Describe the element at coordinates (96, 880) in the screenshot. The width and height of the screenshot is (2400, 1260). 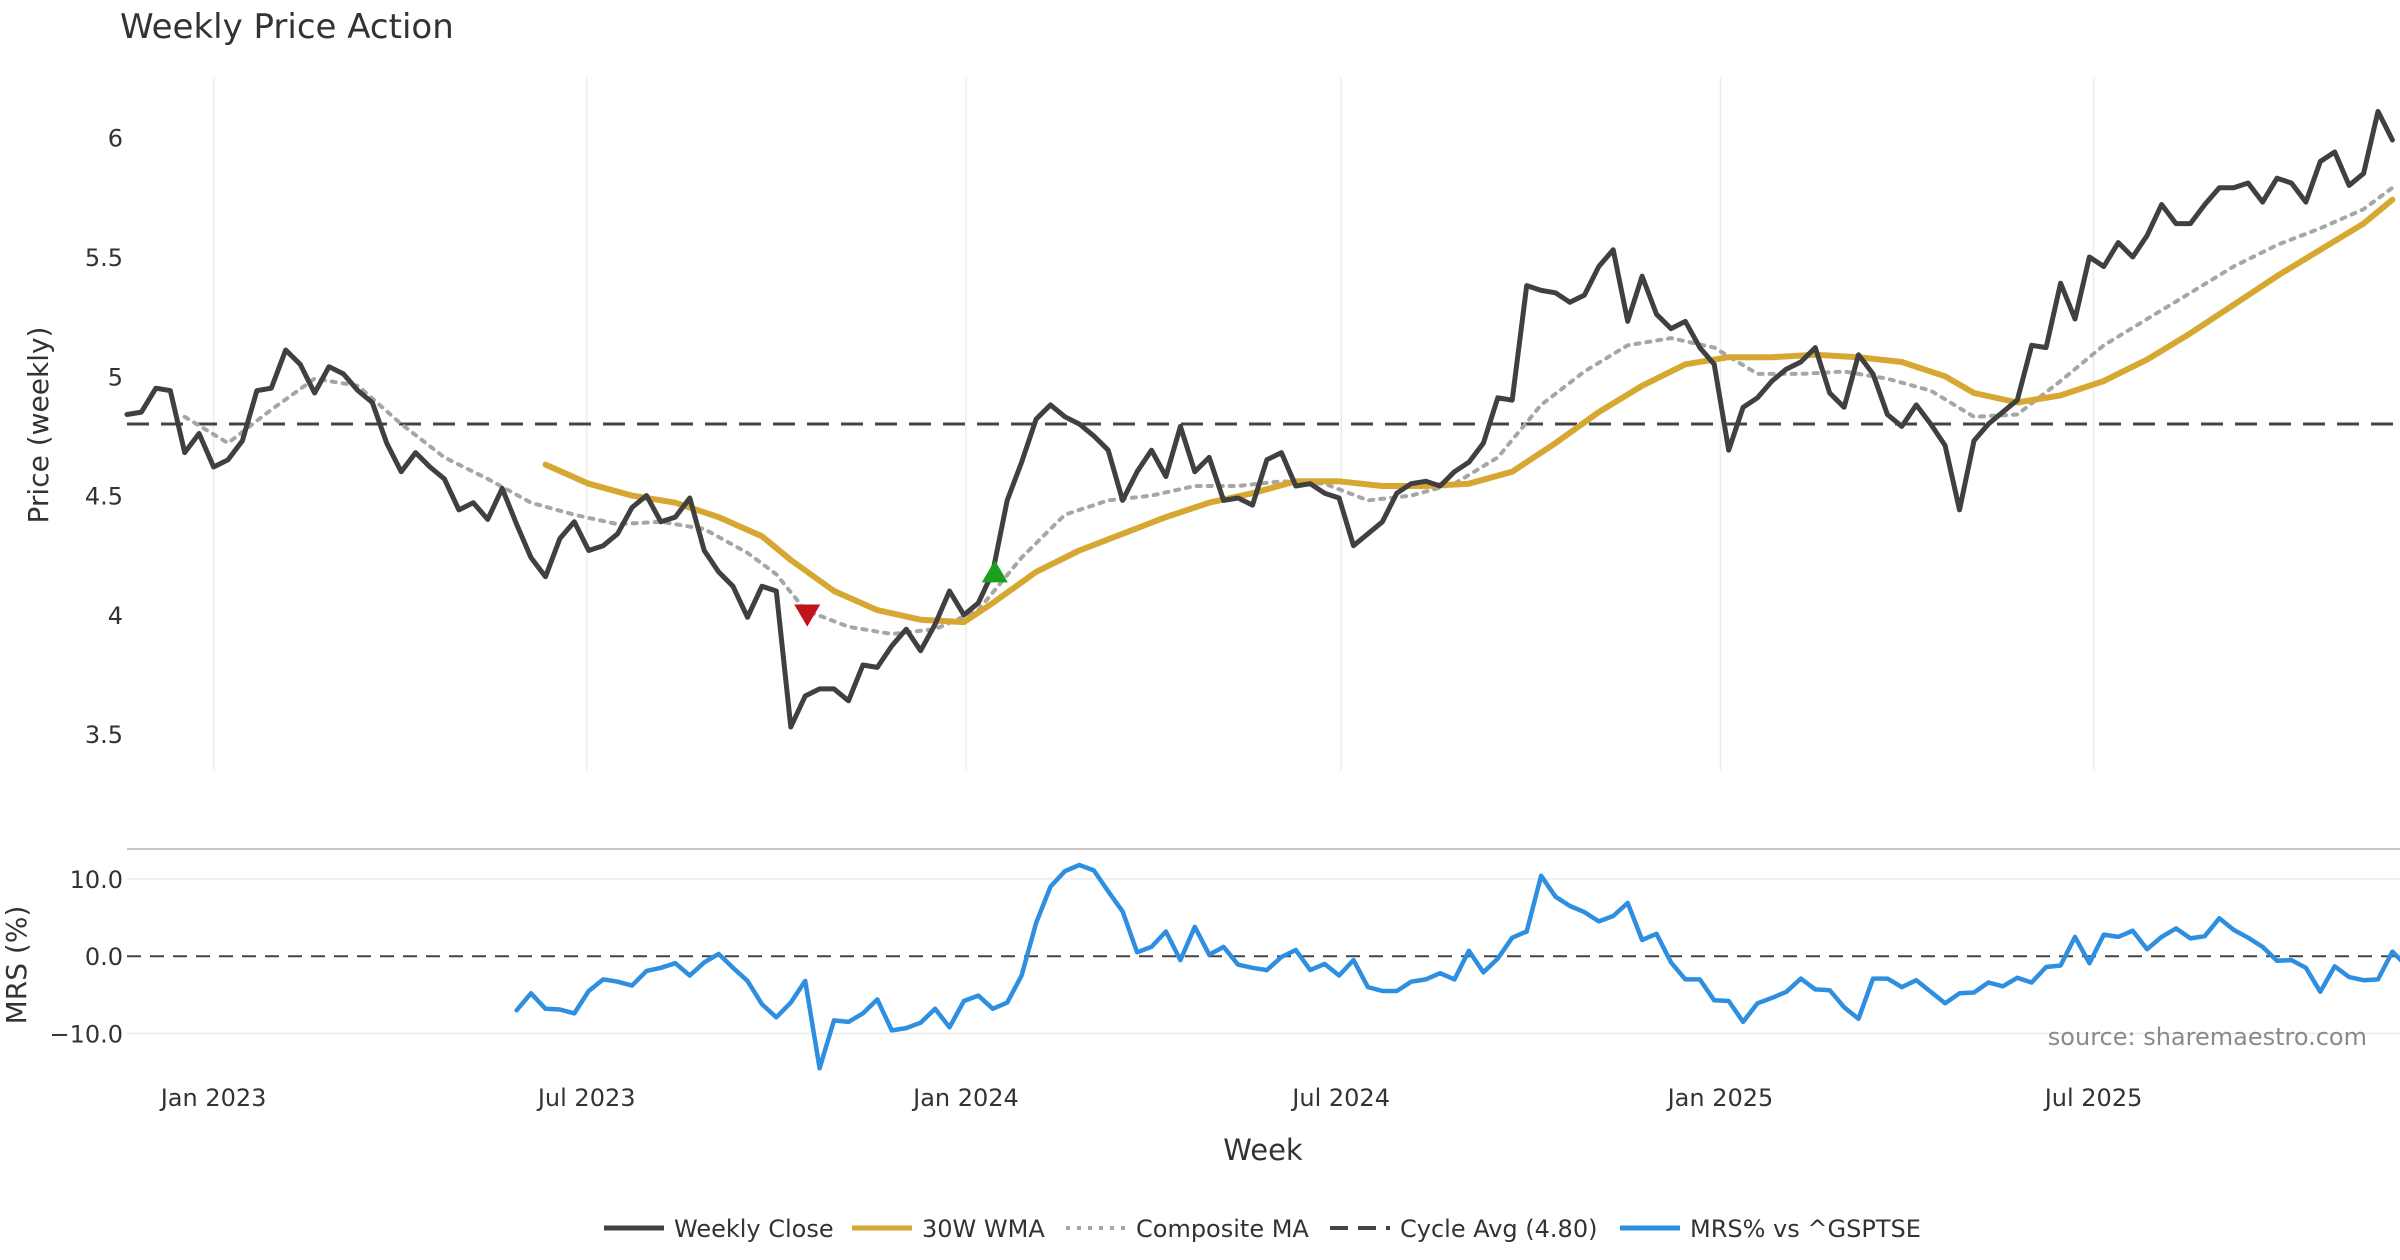
I see `mrs-y-tick-label: 10.0` at that location.